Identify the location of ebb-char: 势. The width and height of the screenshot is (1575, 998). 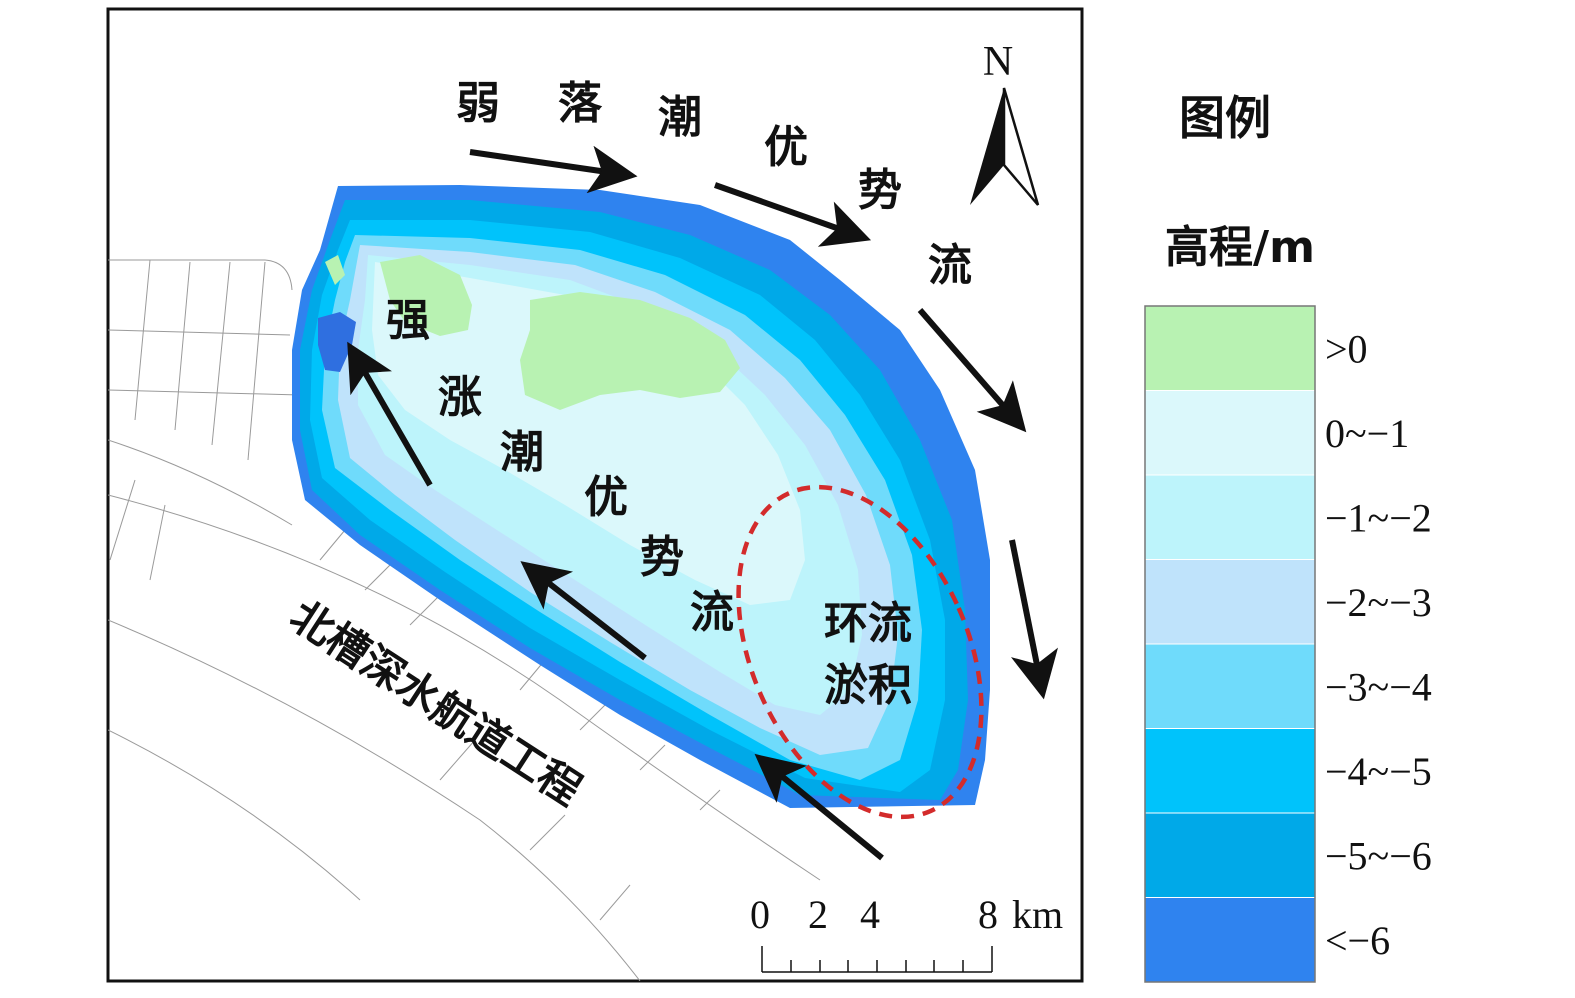
(880, 190).